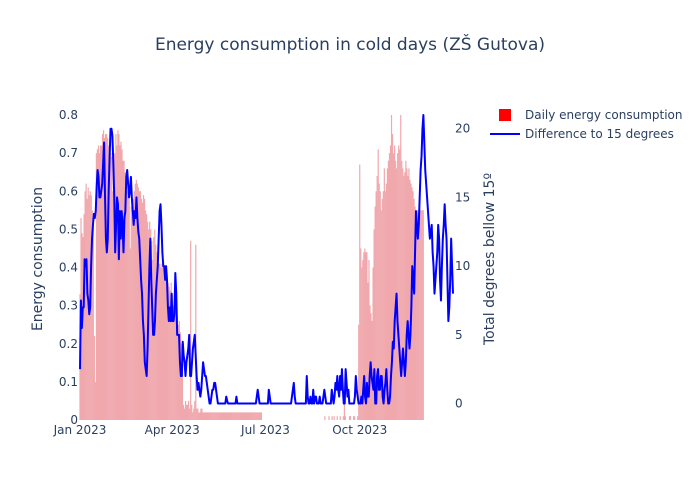  Describe the element at coordinates (582, 134) in the screenshot. I see `legend-item-line: Difference to 15 degrees` at that location.